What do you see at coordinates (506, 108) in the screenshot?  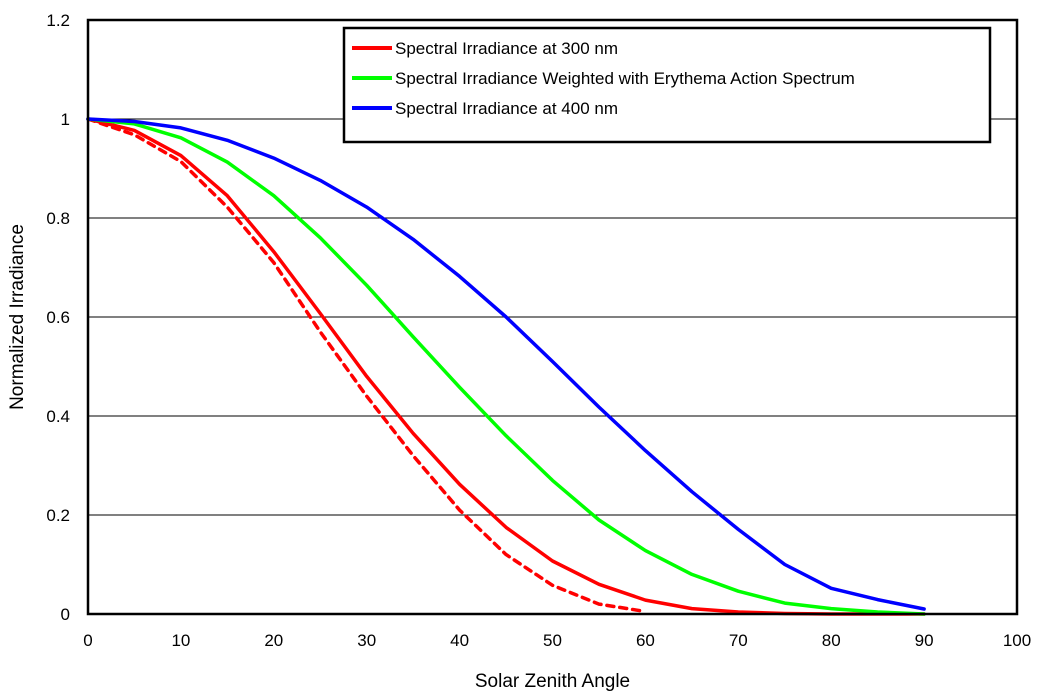 I see `legend-label: Spectral Irradiance at 400 nm` at bounding box center [506, 108].